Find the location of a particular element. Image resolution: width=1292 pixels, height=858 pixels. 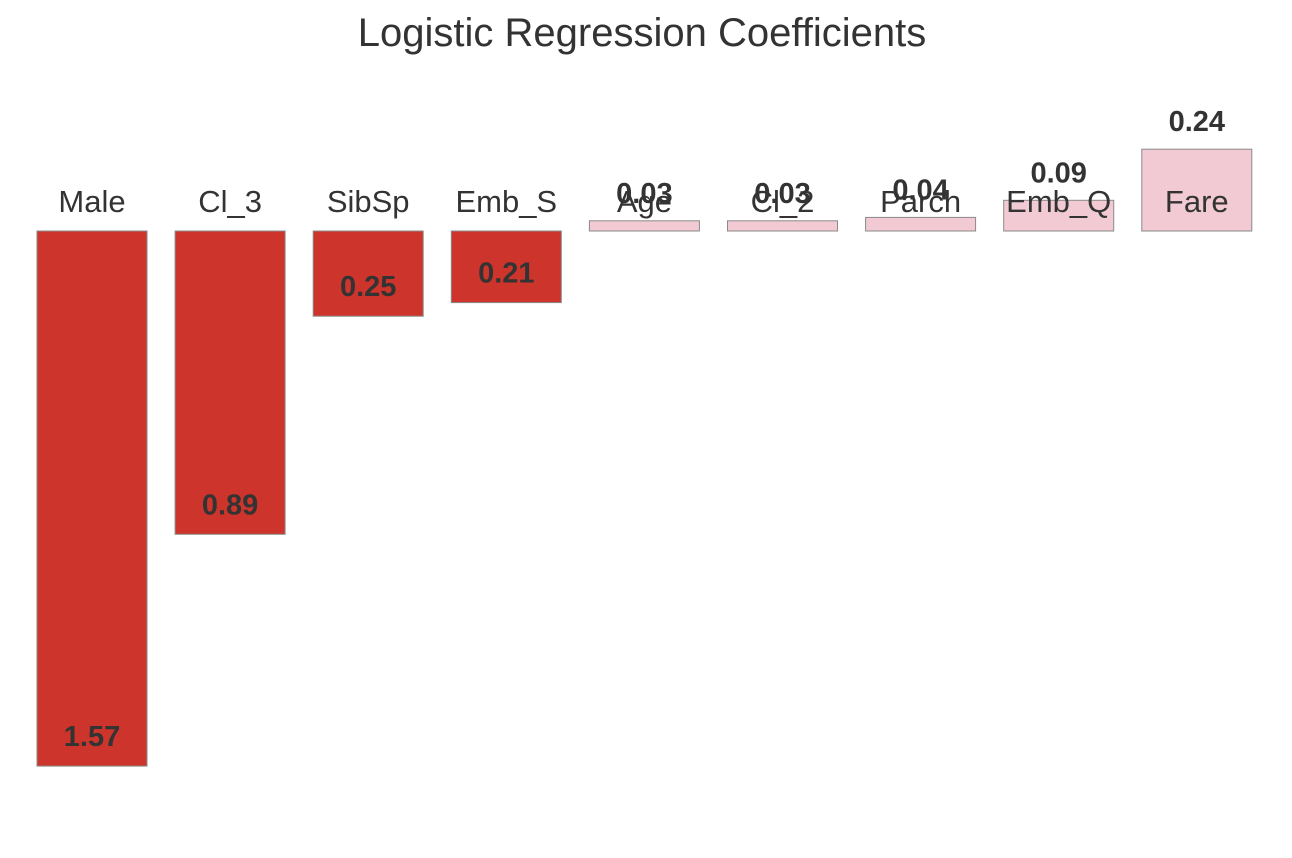

bar-sibsp is located at coordinates (368, 273).